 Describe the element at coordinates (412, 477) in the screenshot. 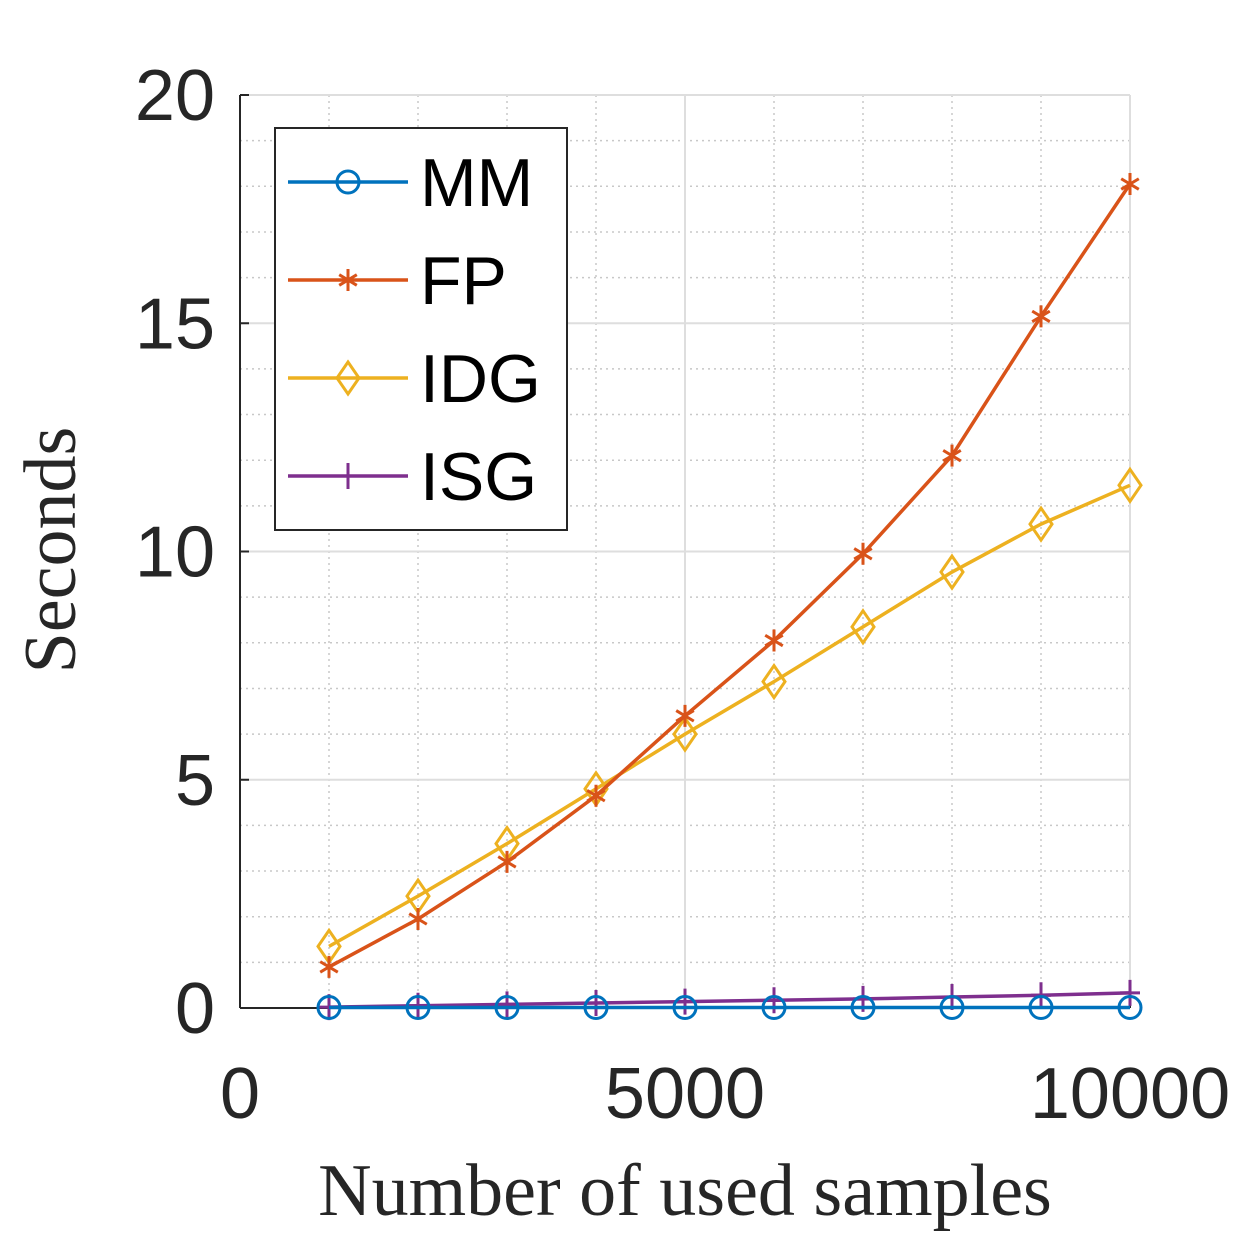

I see `legend-item-isg: ISG` at that location.